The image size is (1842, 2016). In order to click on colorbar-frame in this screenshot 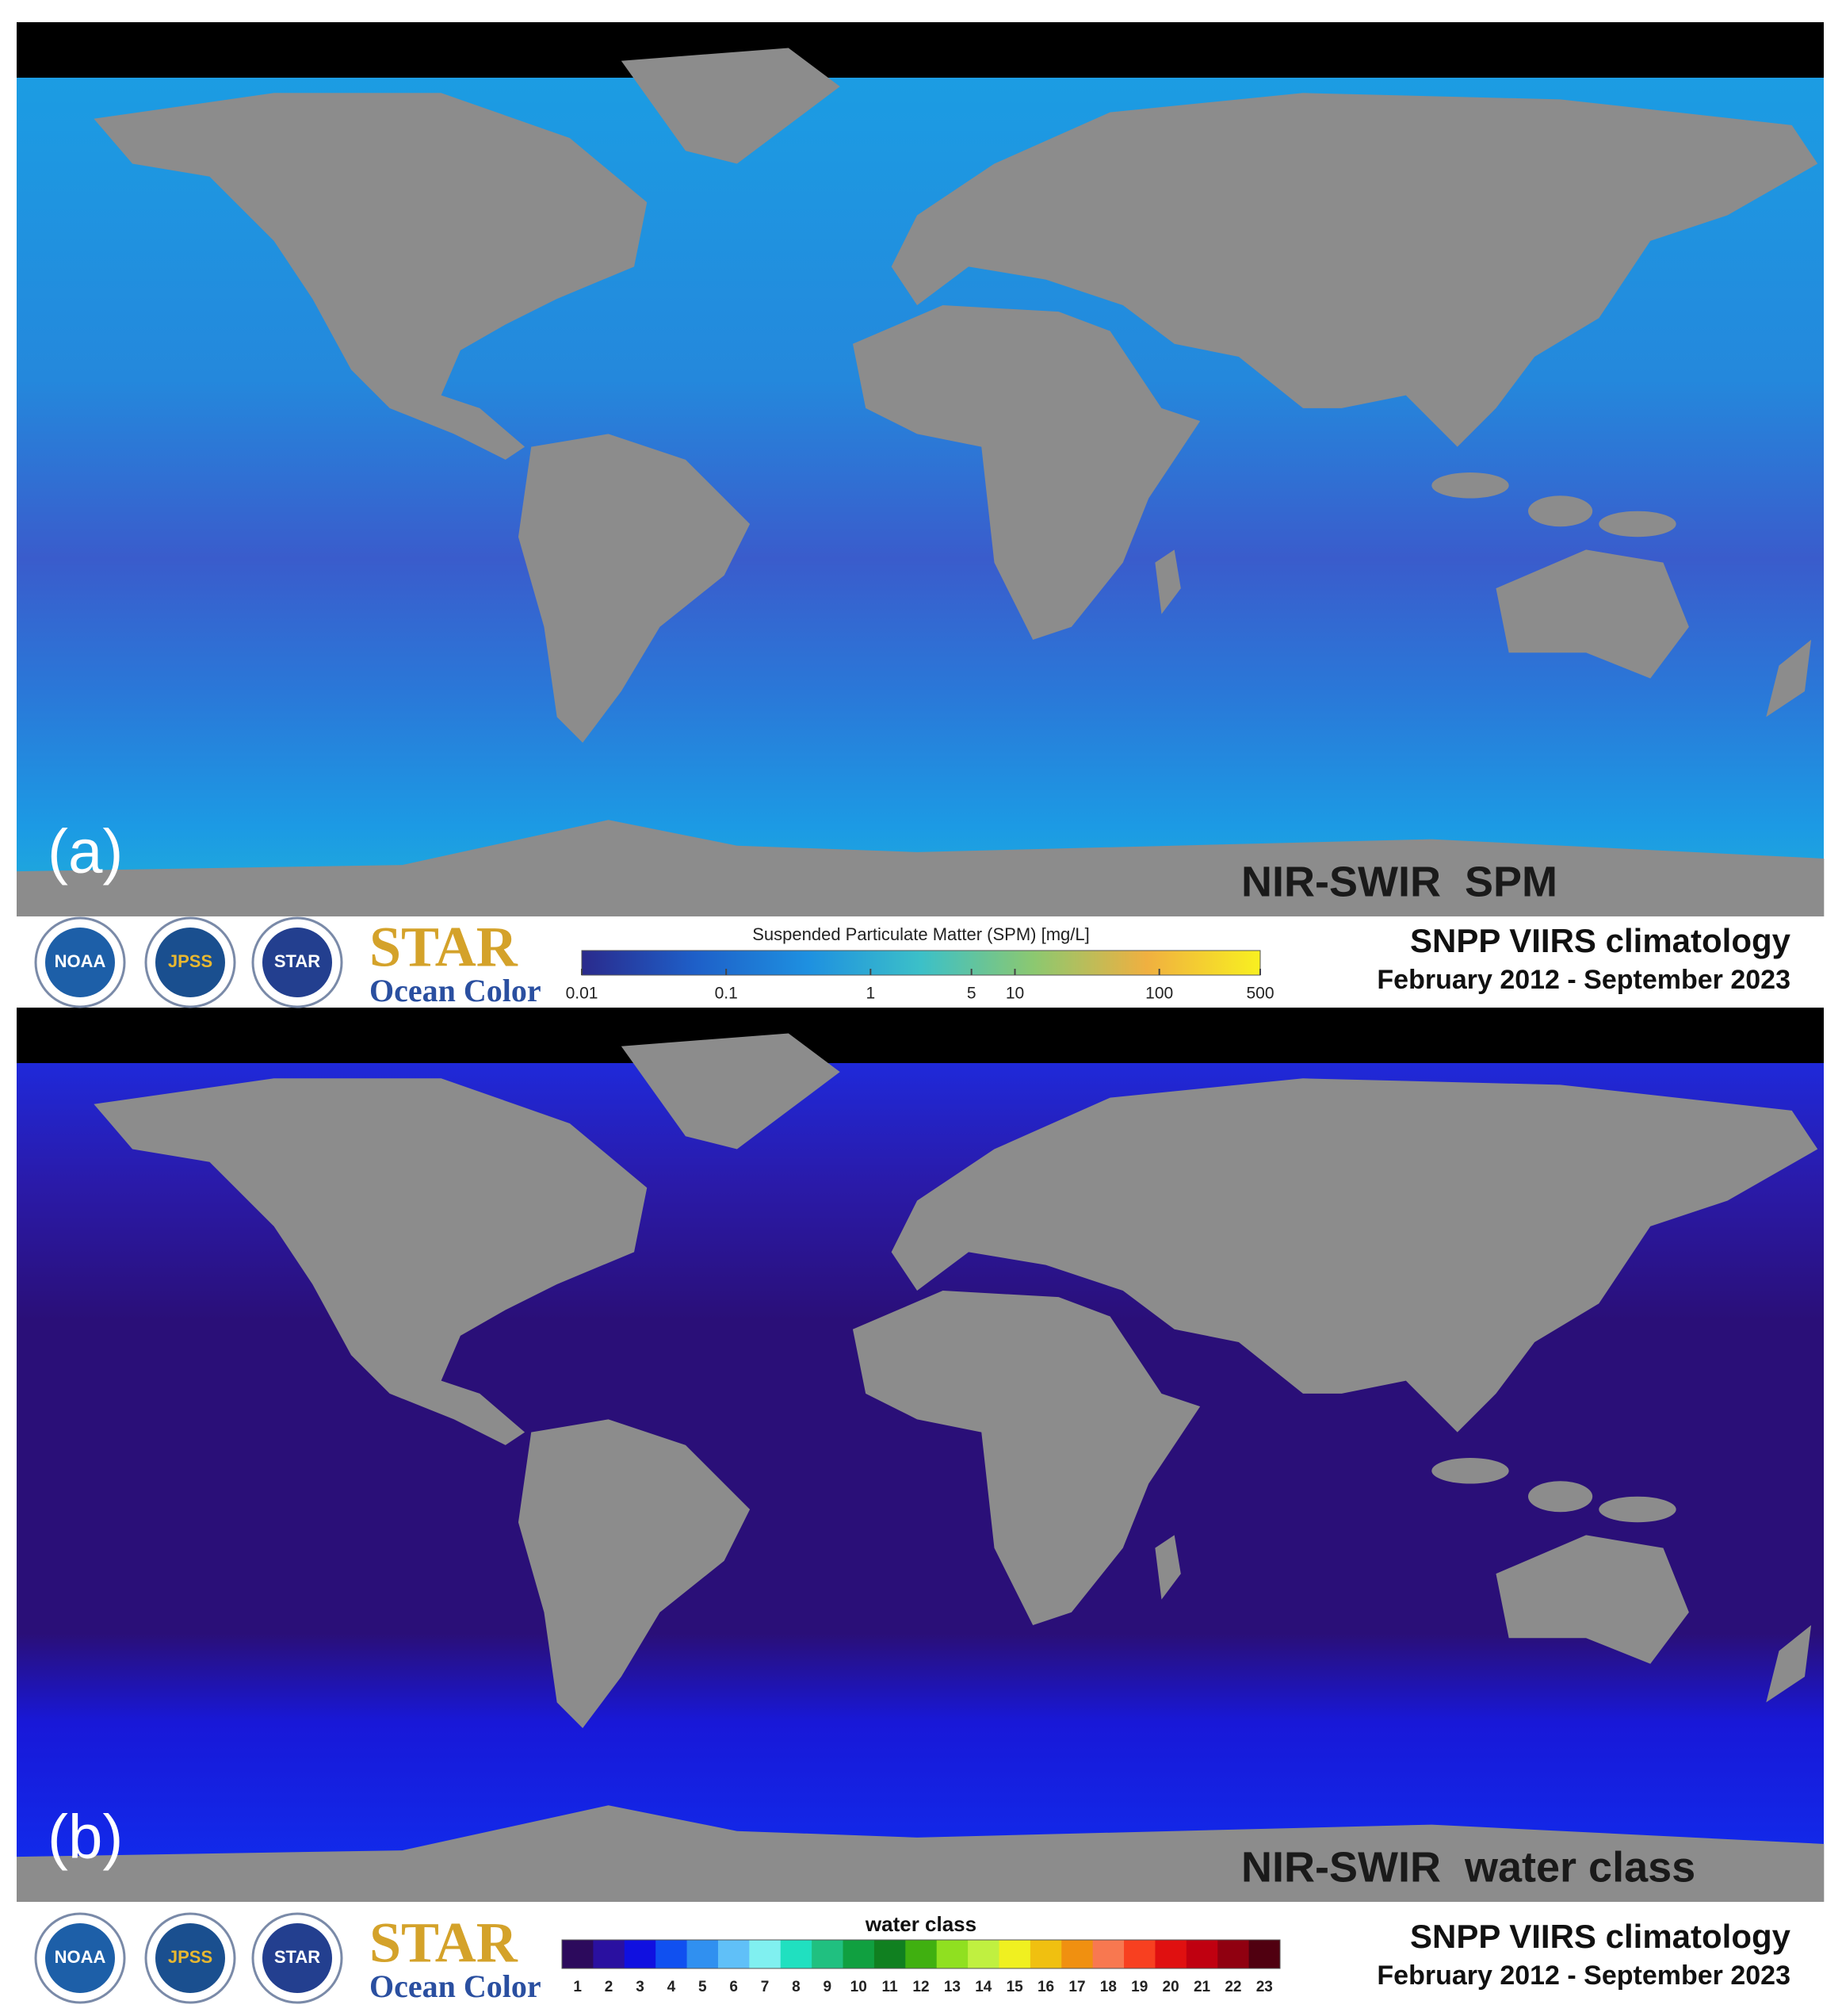, I will do `click(921, 1954)`.